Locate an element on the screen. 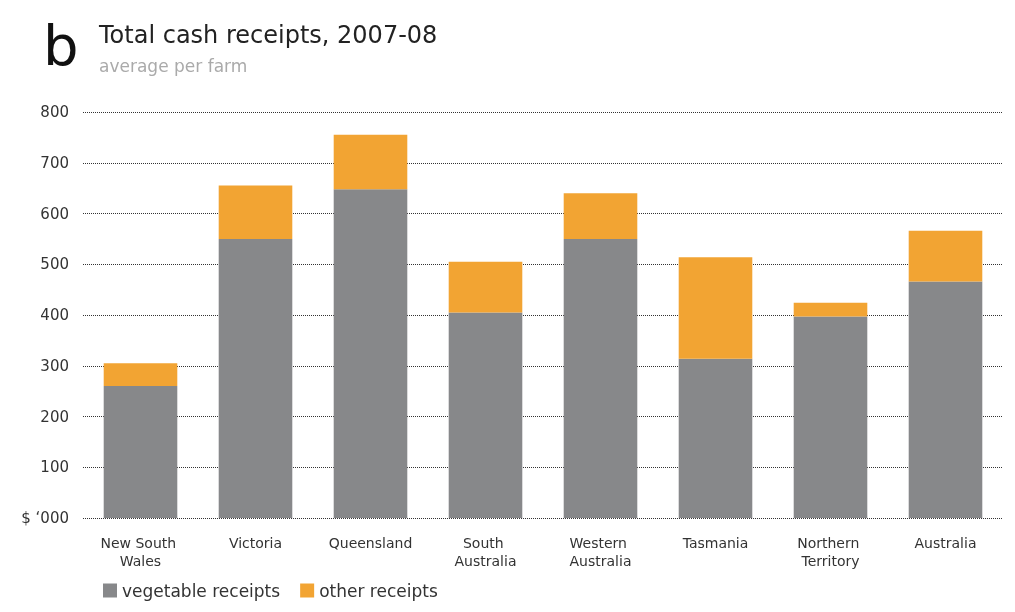  x-tick-label: New South Wales is located at coordinates (140, 552).